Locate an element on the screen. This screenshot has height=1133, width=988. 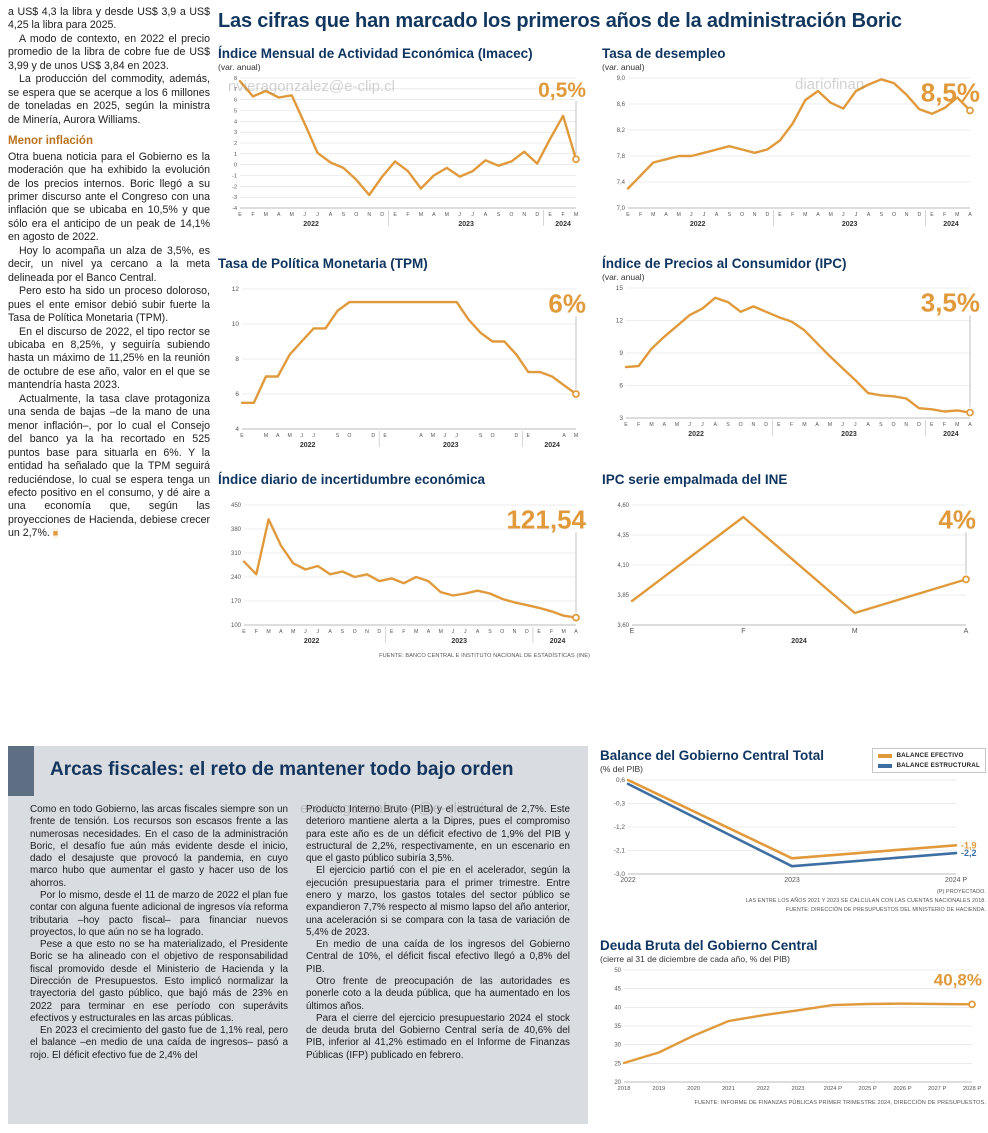
legend-swatch is located at coordinates (885, 755).